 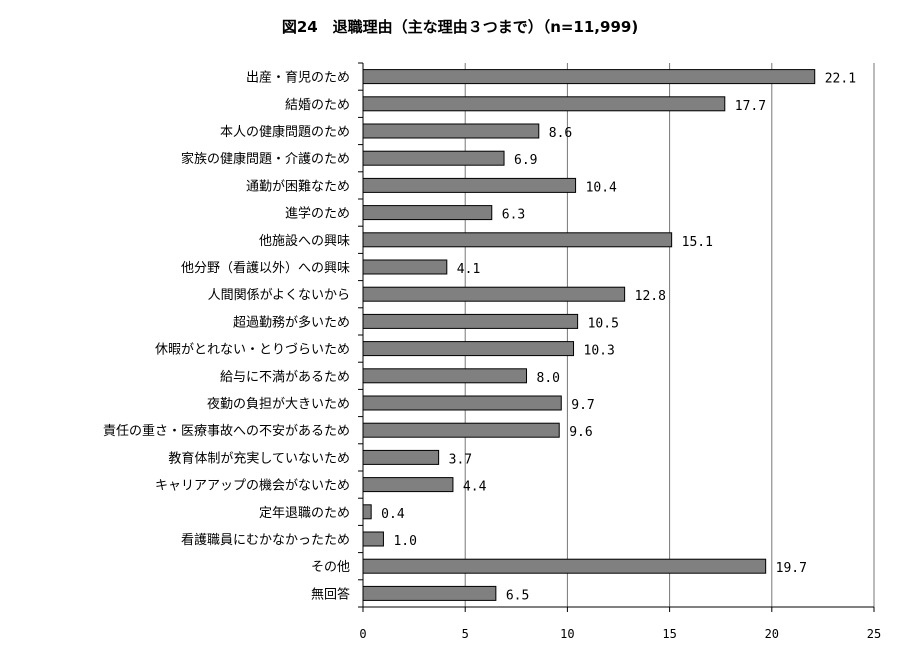 What do you see at coordinates (567, 634) in the screenshot?
I see `x-tick-label: 10` at bounding box center [567, 634].